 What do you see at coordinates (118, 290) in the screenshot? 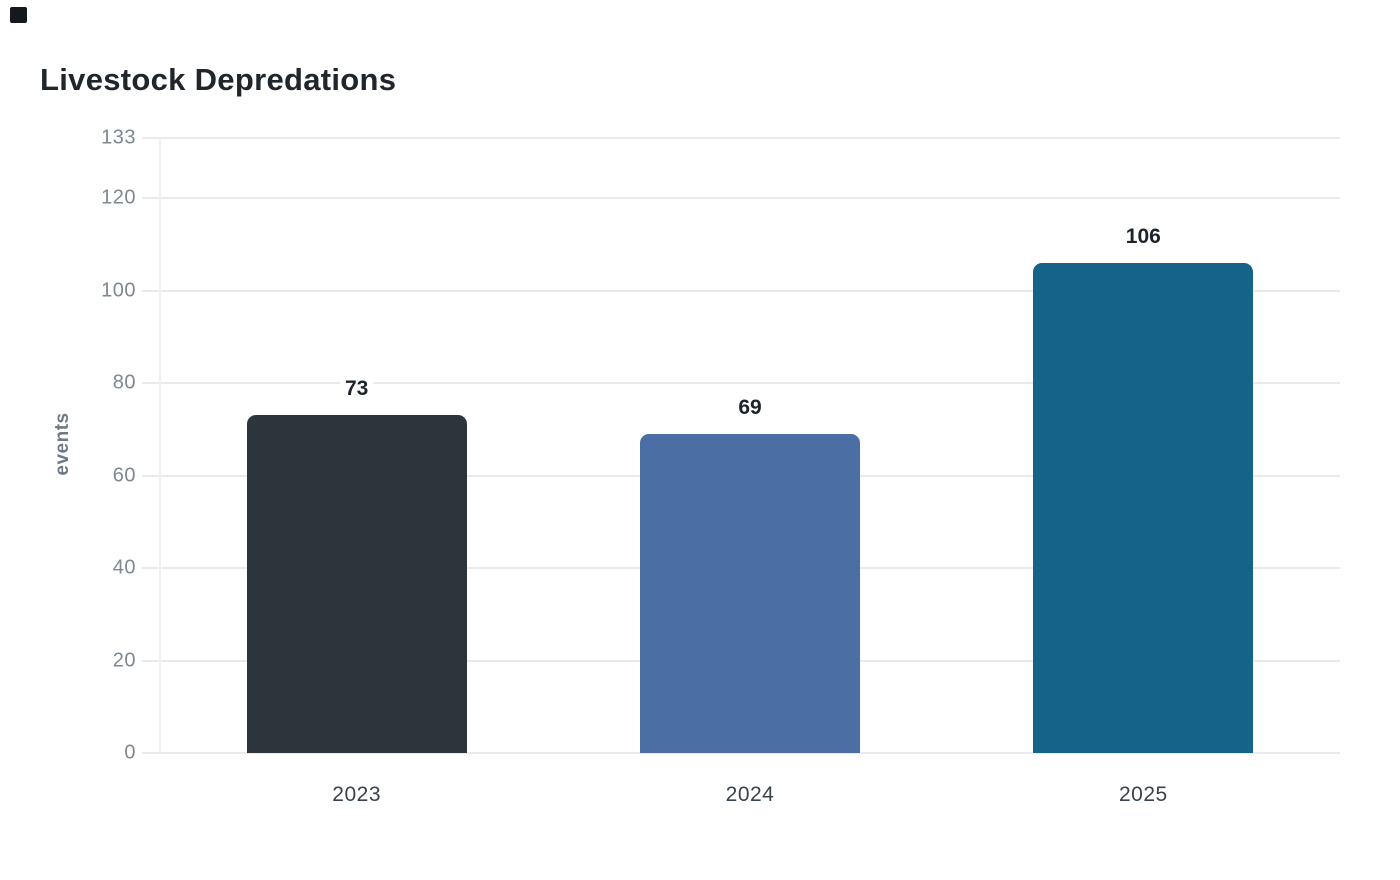
I see `y-tick-label: 100` at bounding box center [118, 290].